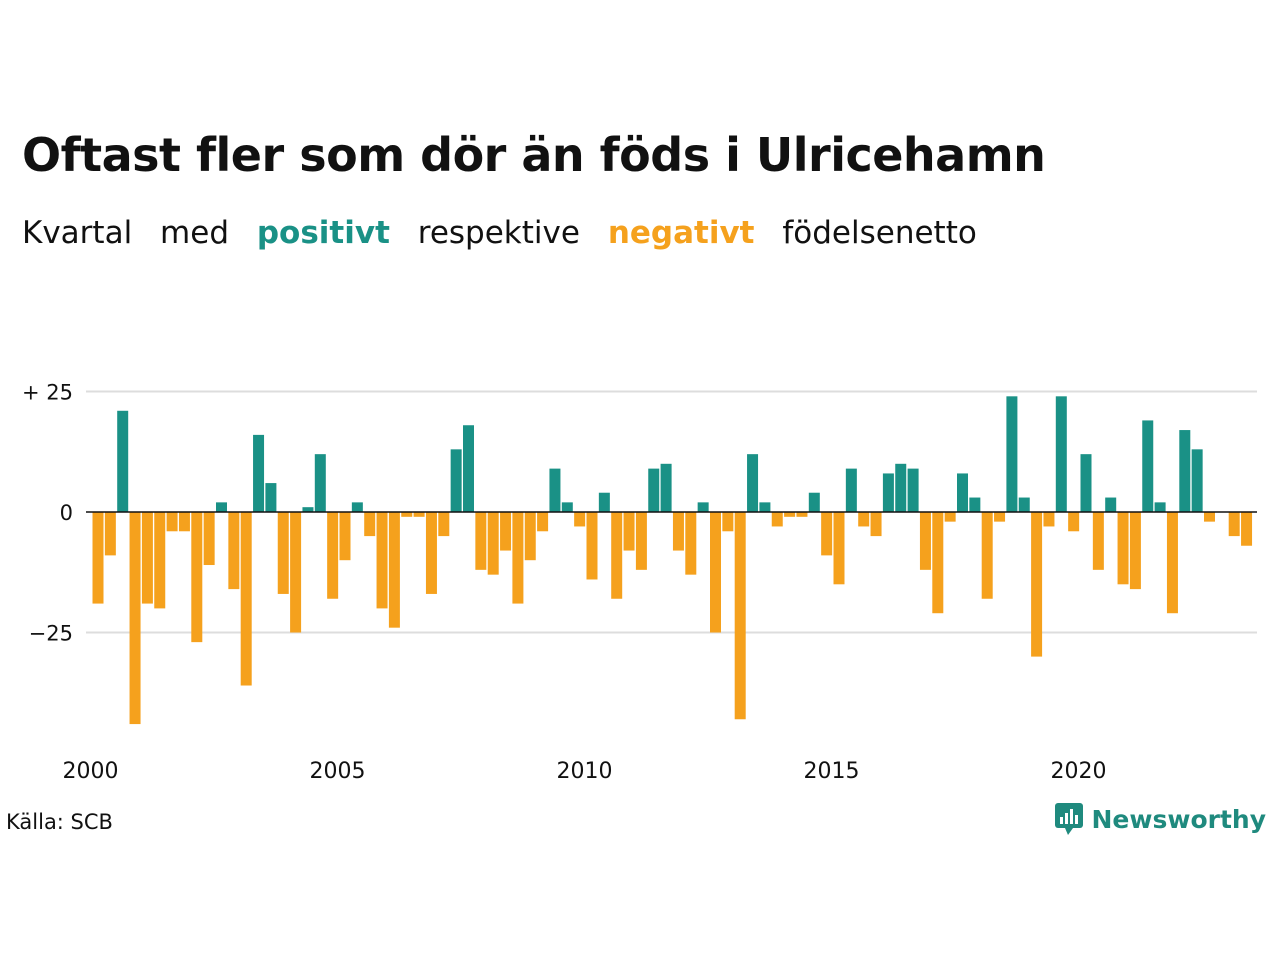 This screenshot has height=960, width=1280. I want to click on subtitle-negative-label: negativt, so click(681, 233).